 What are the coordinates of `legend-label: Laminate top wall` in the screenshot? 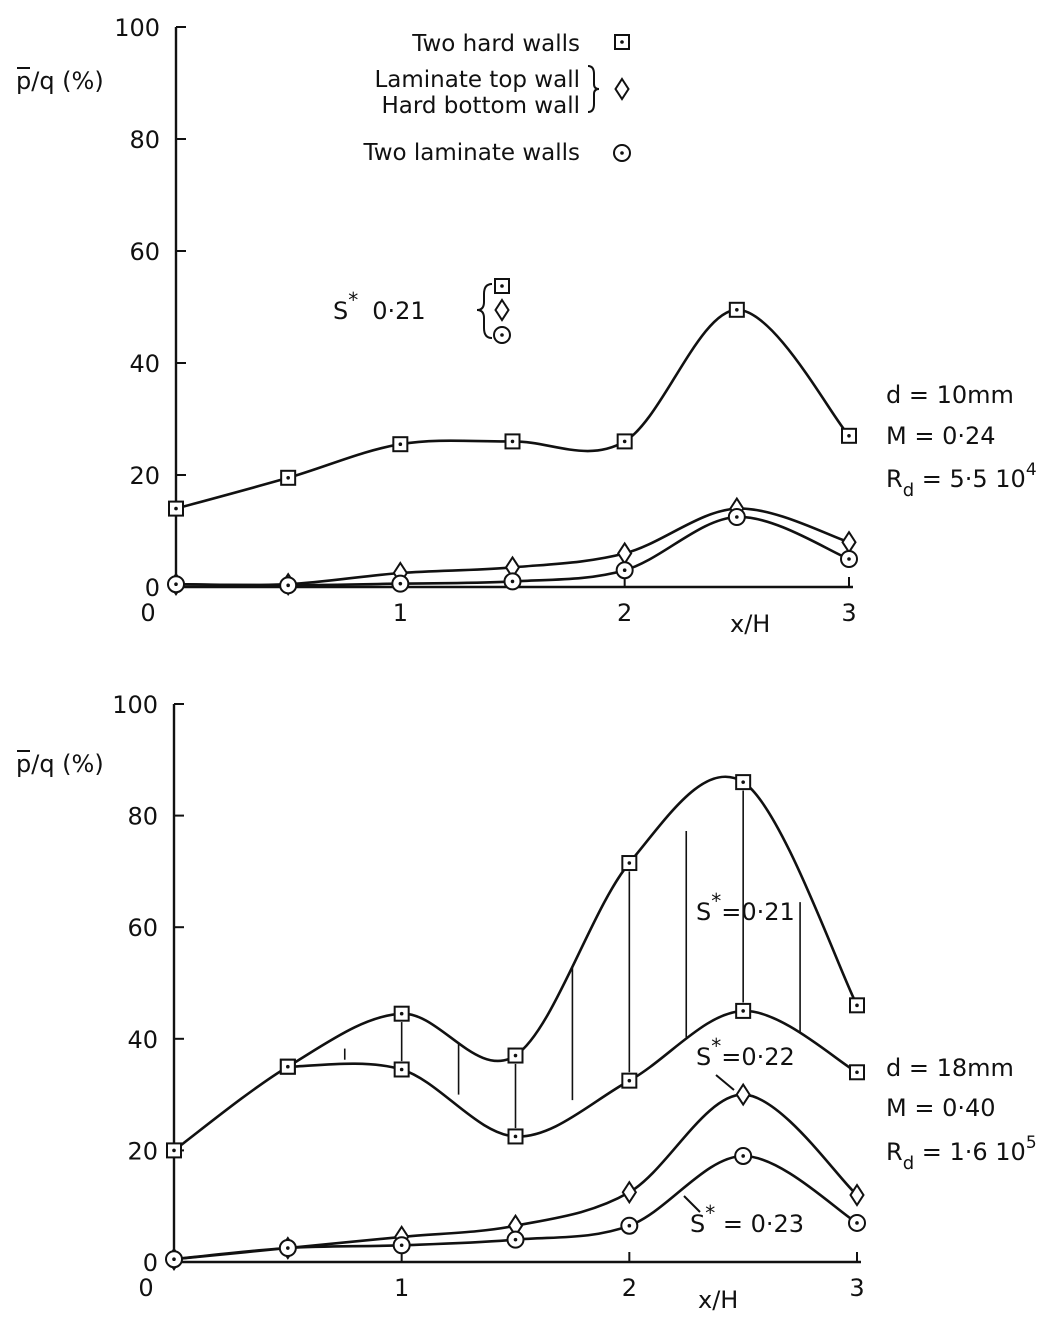 It's located at (477, 80).